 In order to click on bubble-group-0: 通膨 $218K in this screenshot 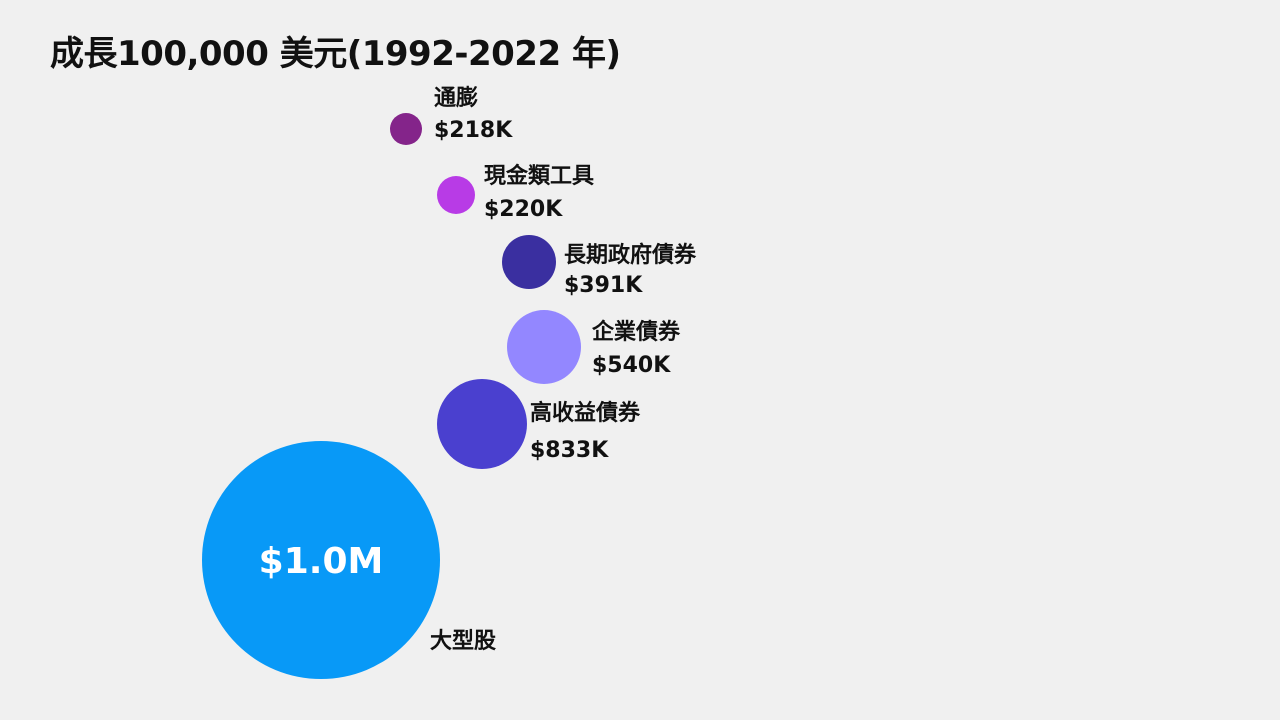, I will do `click(451, 115)`.